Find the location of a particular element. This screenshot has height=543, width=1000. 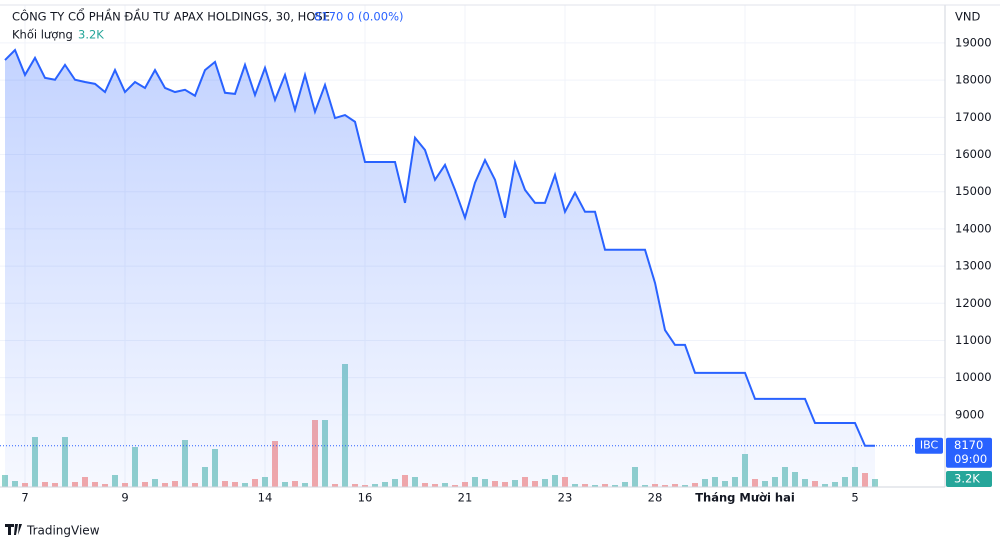

price-change: 0 (0.00%) is located at coordinates (375, 17).